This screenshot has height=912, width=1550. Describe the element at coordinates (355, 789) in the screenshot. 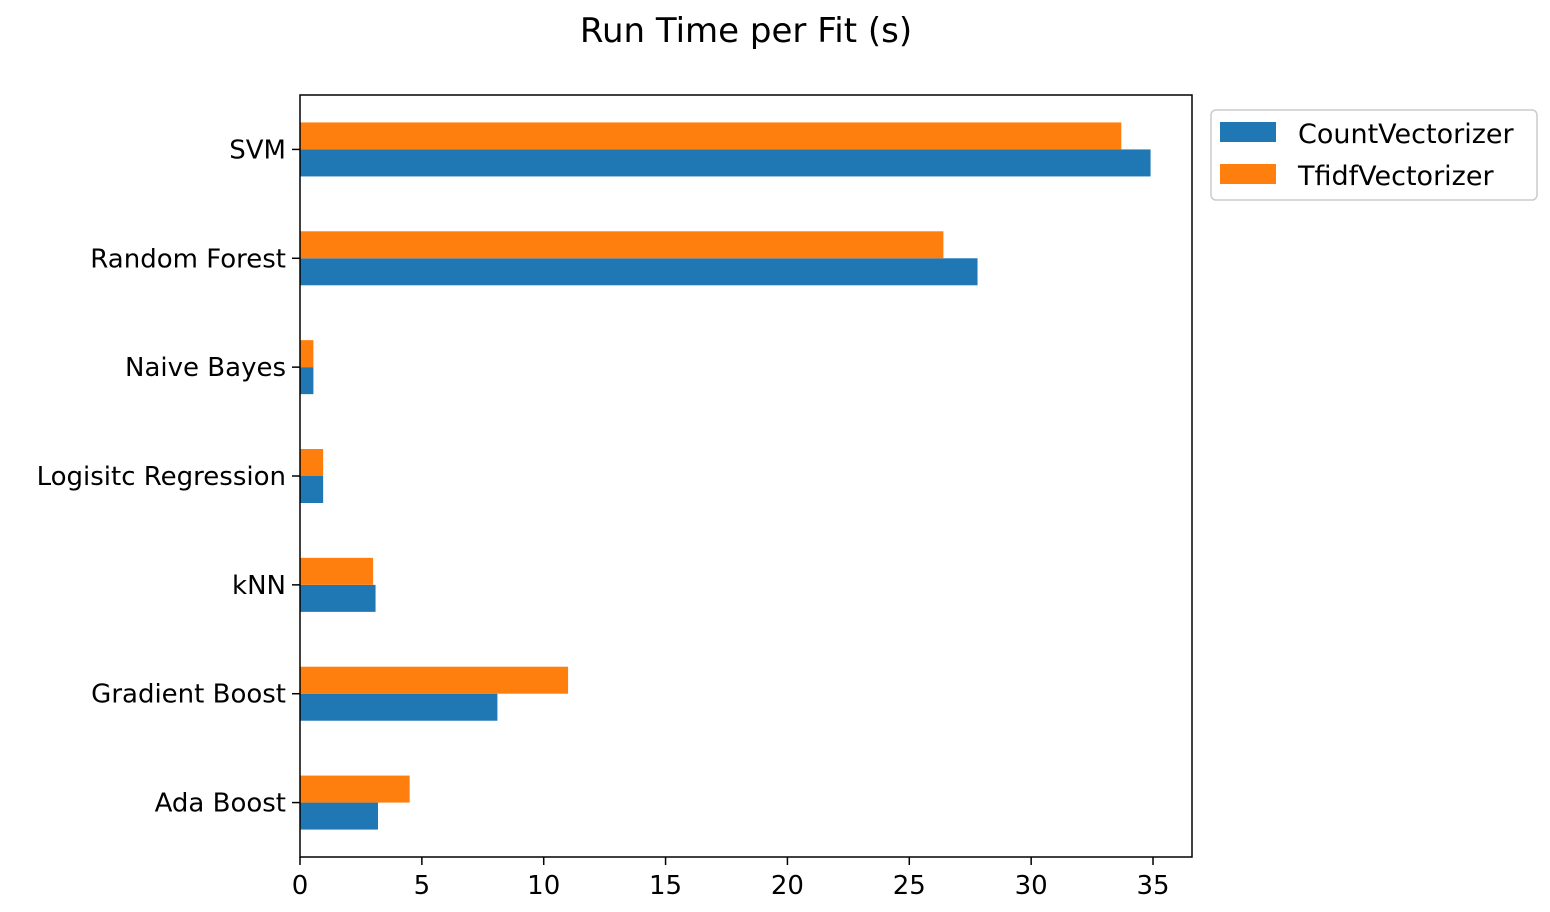

I see `bar-tfidfvectorizer-ada-boost` at that location.